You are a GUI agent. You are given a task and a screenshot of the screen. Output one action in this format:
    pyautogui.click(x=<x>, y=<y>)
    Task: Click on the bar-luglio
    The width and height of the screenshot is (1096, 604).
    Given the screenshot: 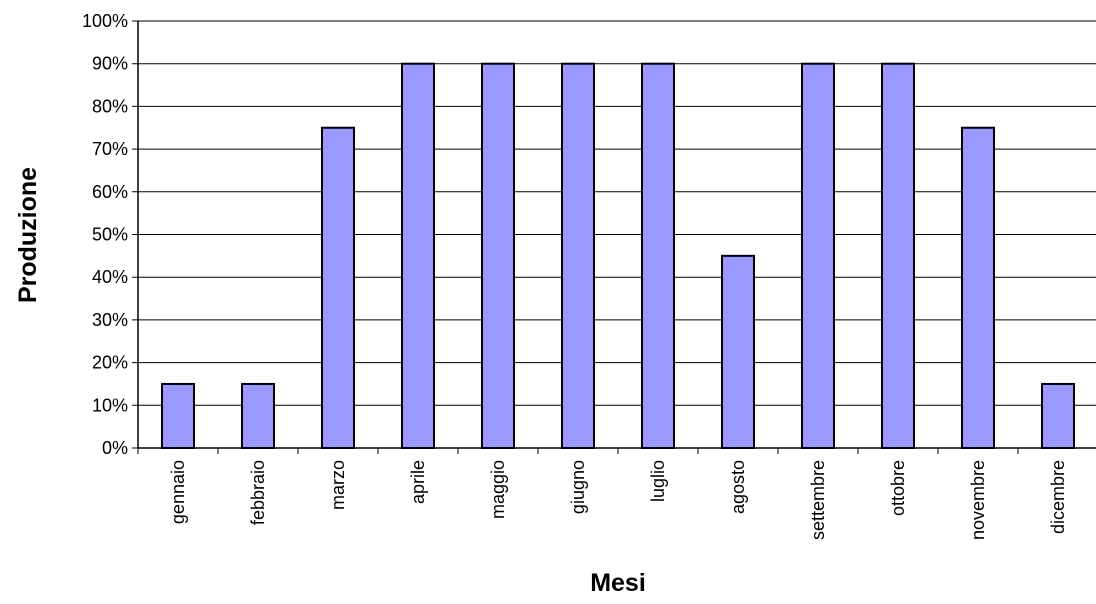 What is the action you would take?
    pyautogui.click(x=658, y=255)
    